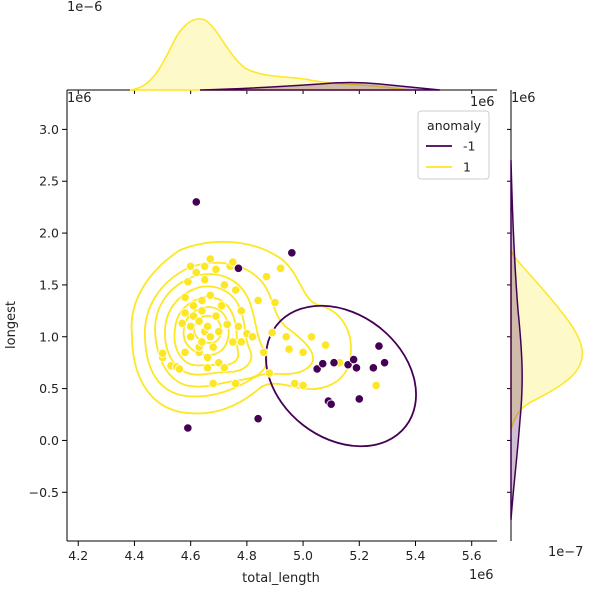 This screenshot has height=600, width=600. Describe the element at coordinates (359, 555) in the screenshot. I see `x-tick-label: 5.2` at that location.